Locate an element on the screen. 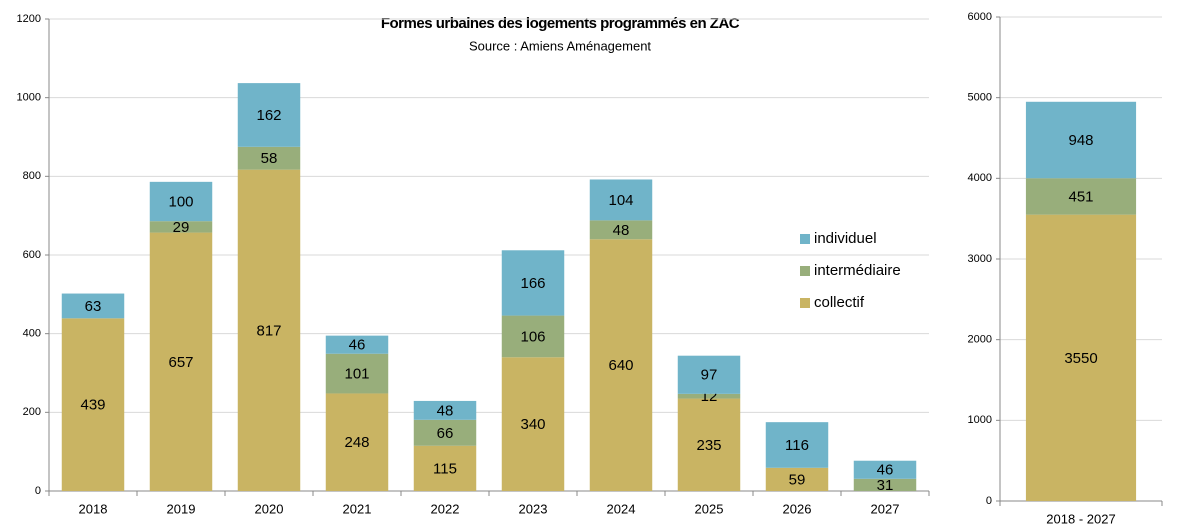  data-label: 66 is located at coordinates (445, 433).